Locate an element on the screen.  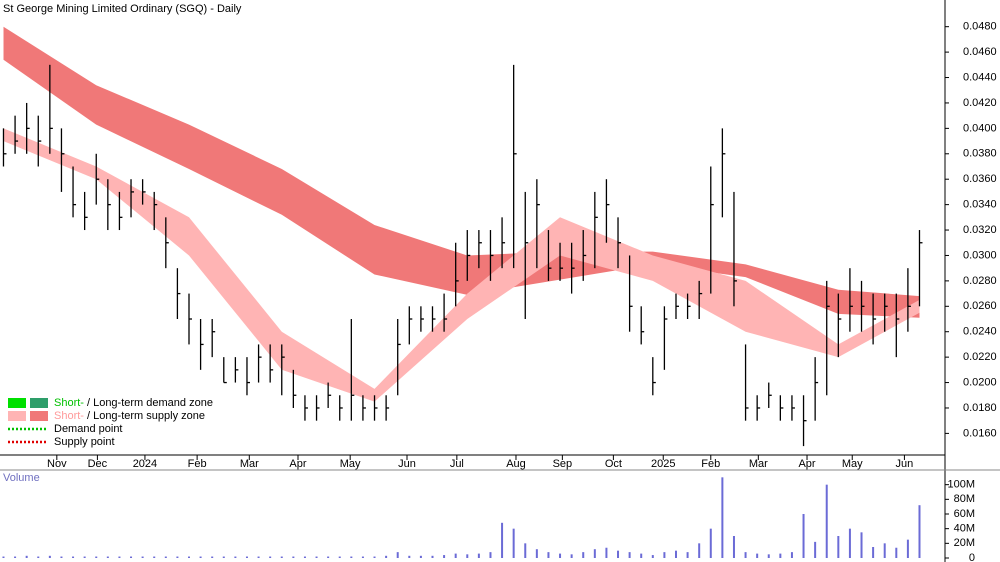
x-tick-label: Dec is located at coordinates (98, 464).